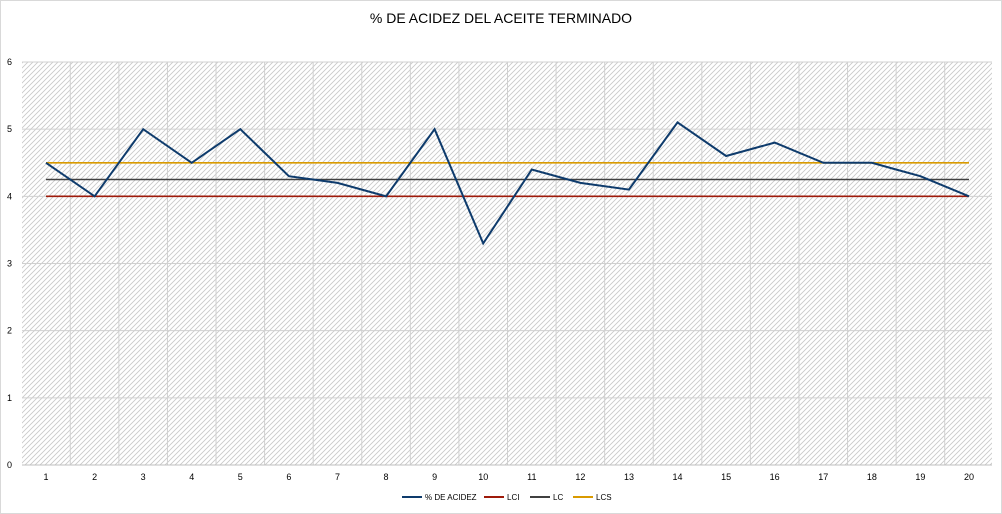 The width and height of the screenshot is (1002, 514). Describe the element at coordinates (775, 477) in the screenshot. I see `x-tick-label: 16` at that location.